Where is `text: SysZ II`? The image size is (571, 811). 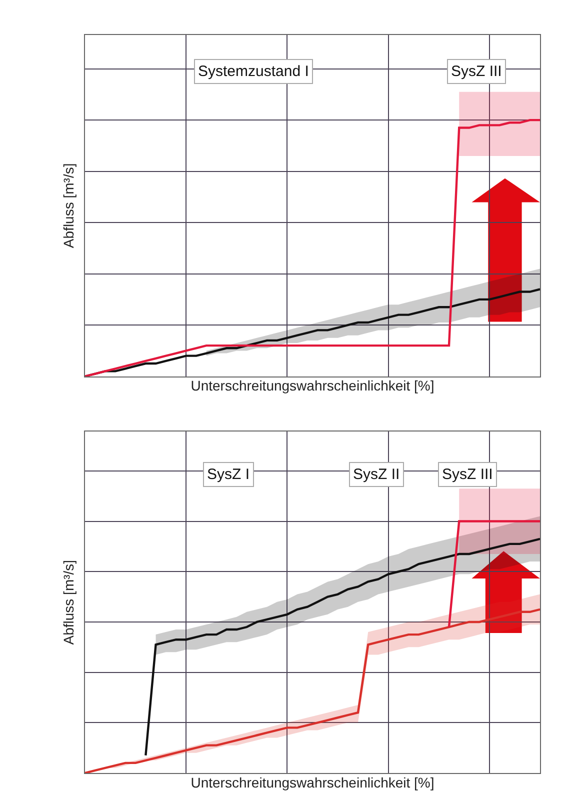
text: SysZ II is located at coordinates (376, 474).